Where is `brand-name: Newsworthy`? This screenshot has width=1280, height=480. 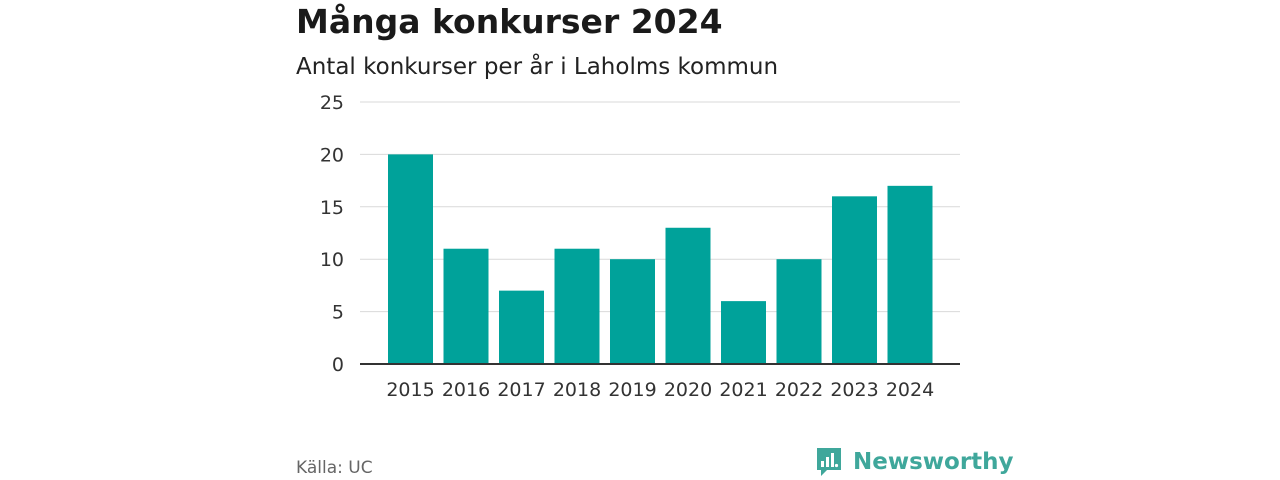 brand-name: Newsworthy is located at coordinates (933, 462).